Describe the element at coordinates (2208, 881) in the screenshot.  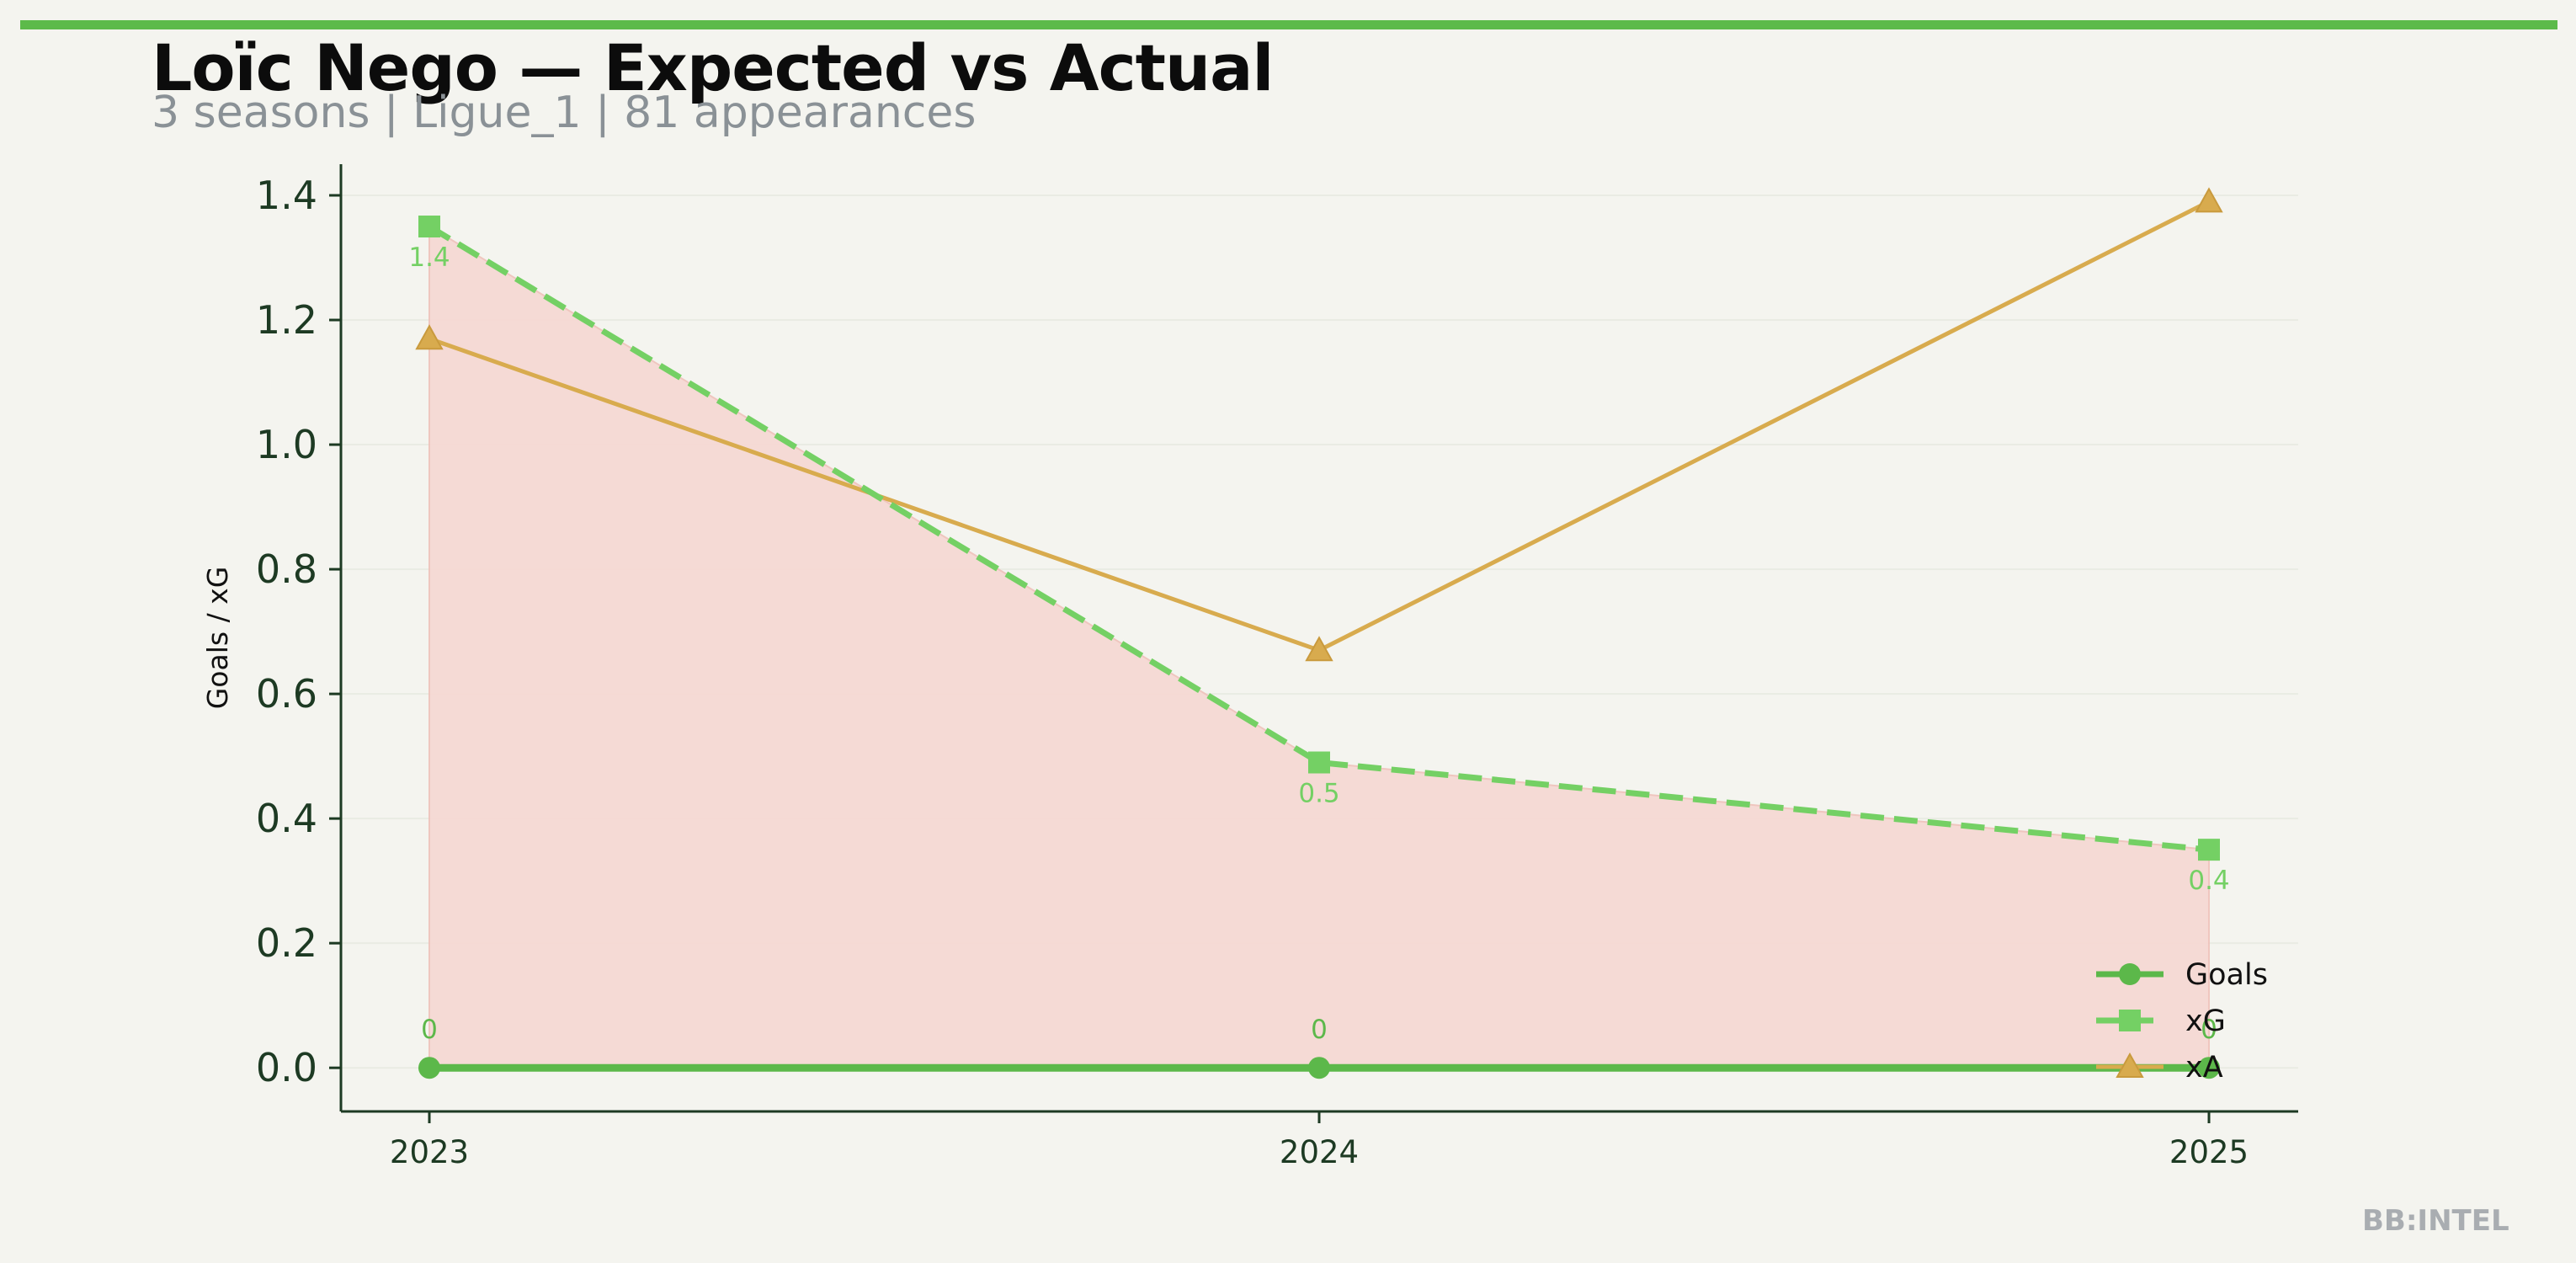
I see `data-label-xg: 0.4` at that location.